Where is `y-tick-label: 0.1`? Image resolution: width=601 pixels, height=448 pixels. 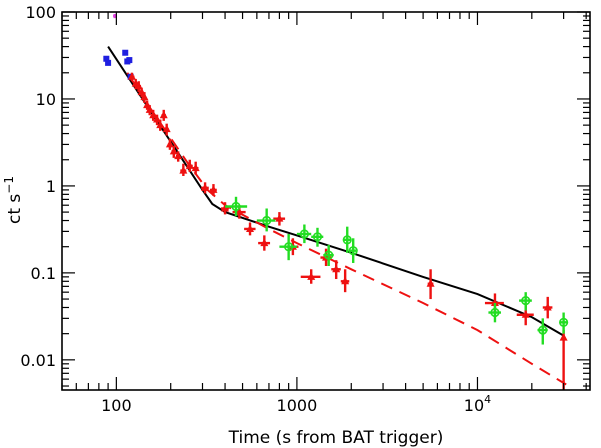 y-tick-label: 0.1 is located at coordinates (43, 273).